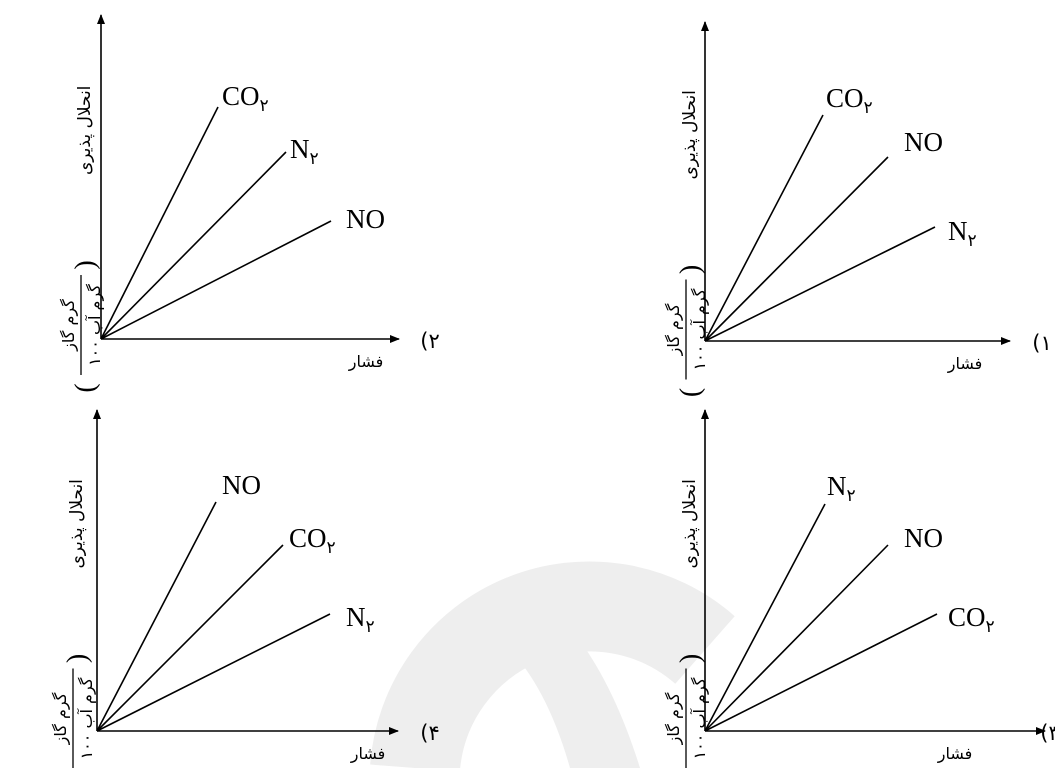  What do you see at coordinates (429, 733) in the screenshot?
I see `option-number: (۴` at bounding box center [429, 733].